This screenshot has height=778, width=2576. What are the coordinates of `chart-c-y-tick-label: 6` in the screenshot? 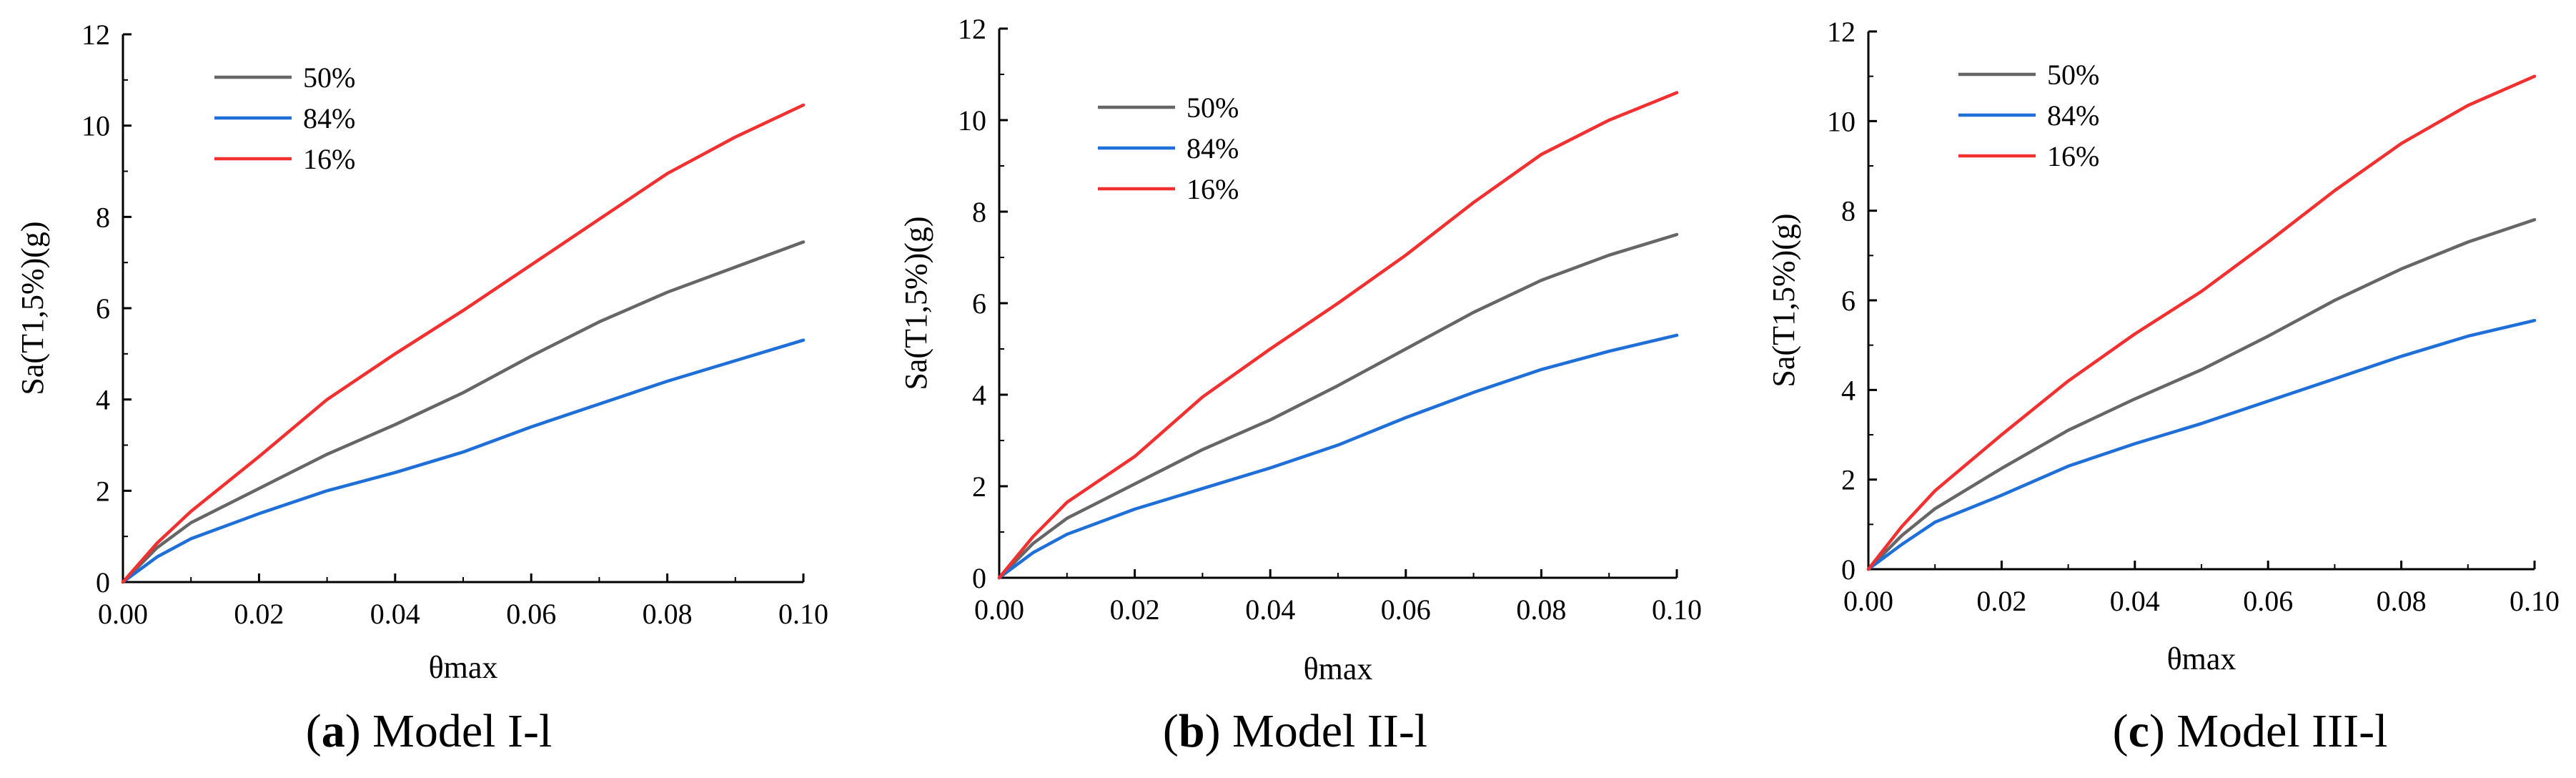 It's located at (1849, 301).